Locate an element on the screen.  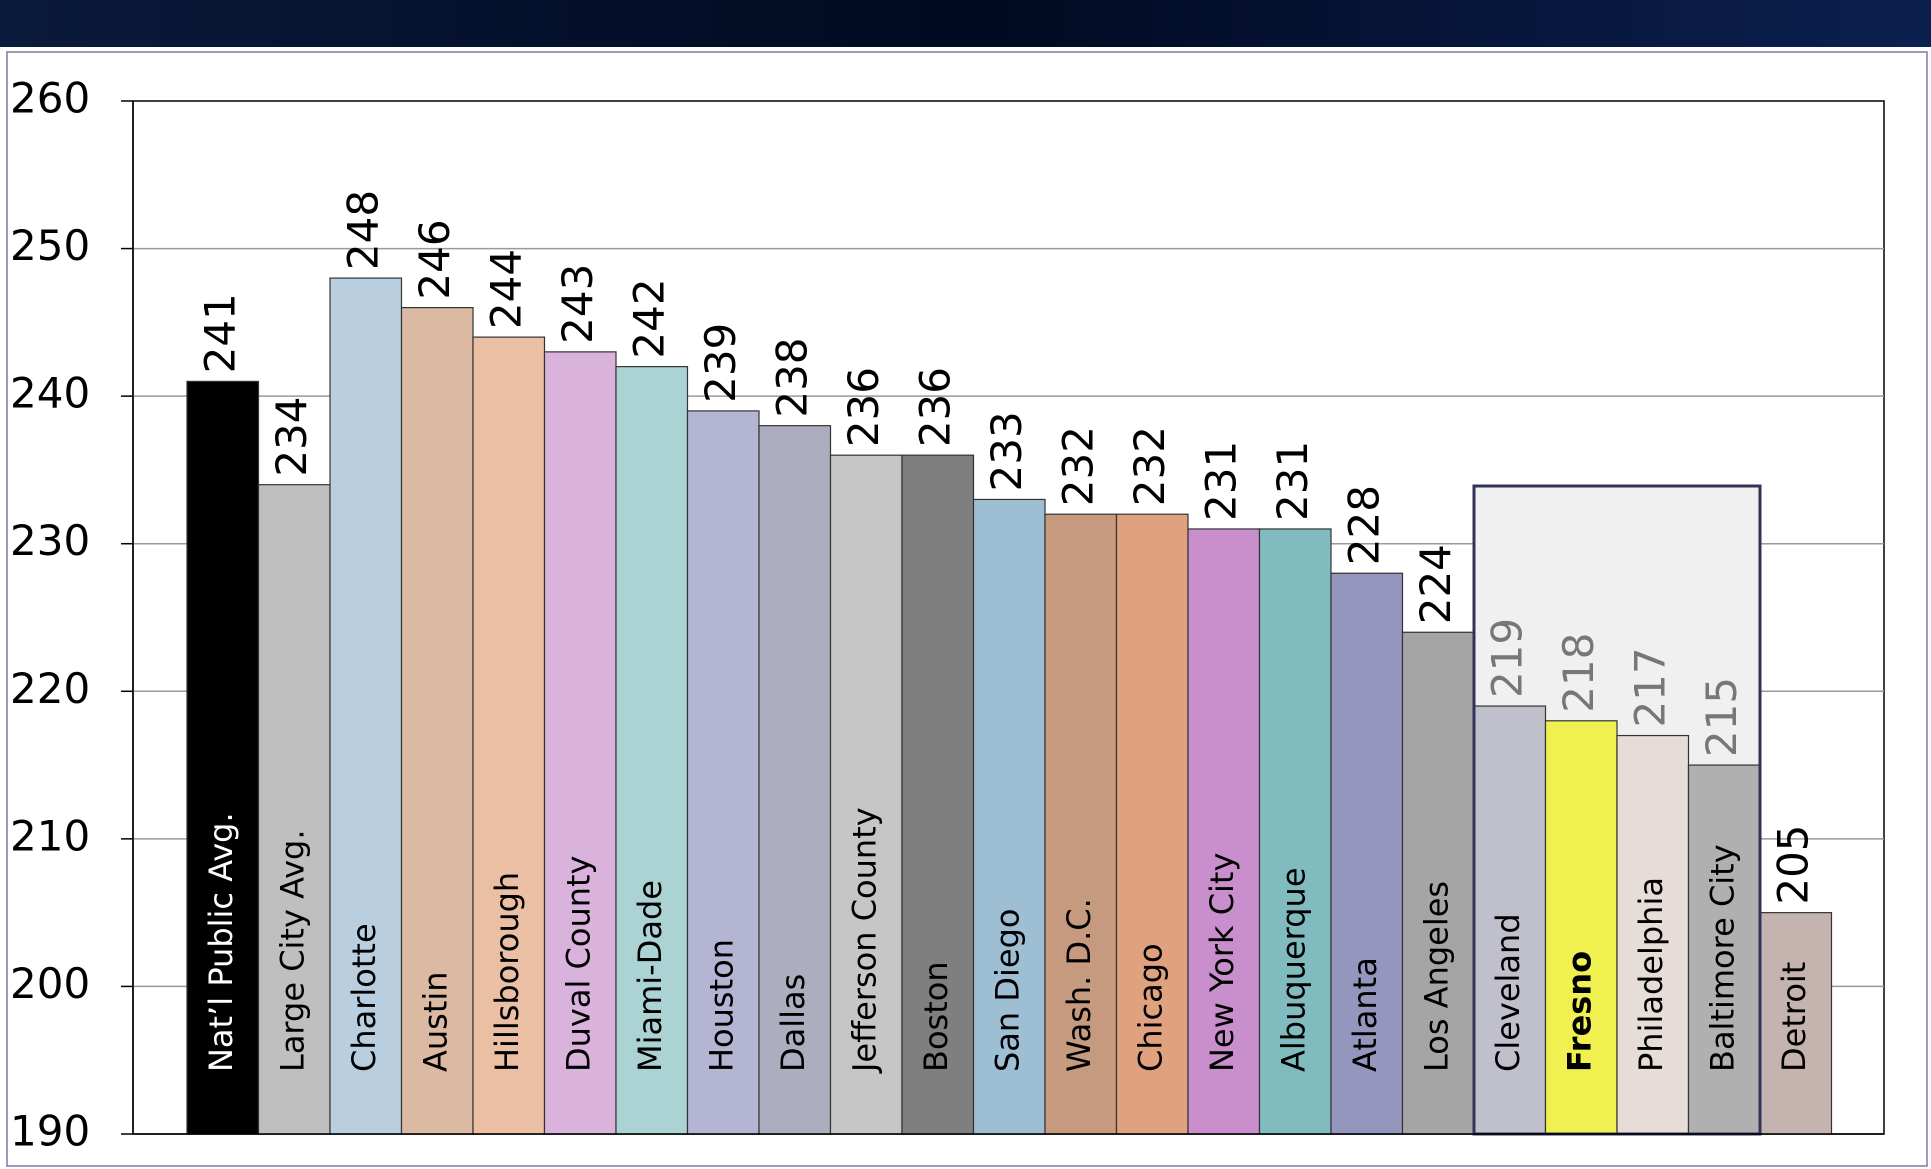
category-label: Wash. D.C. is located at coordinates (1079, 985).